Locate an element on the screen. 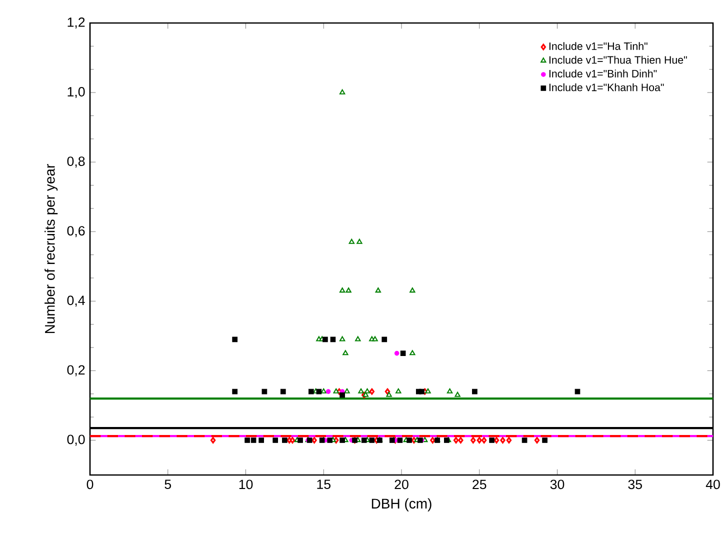  y-axis-title: Number of recruits per year is located at coordinates (51, 249).